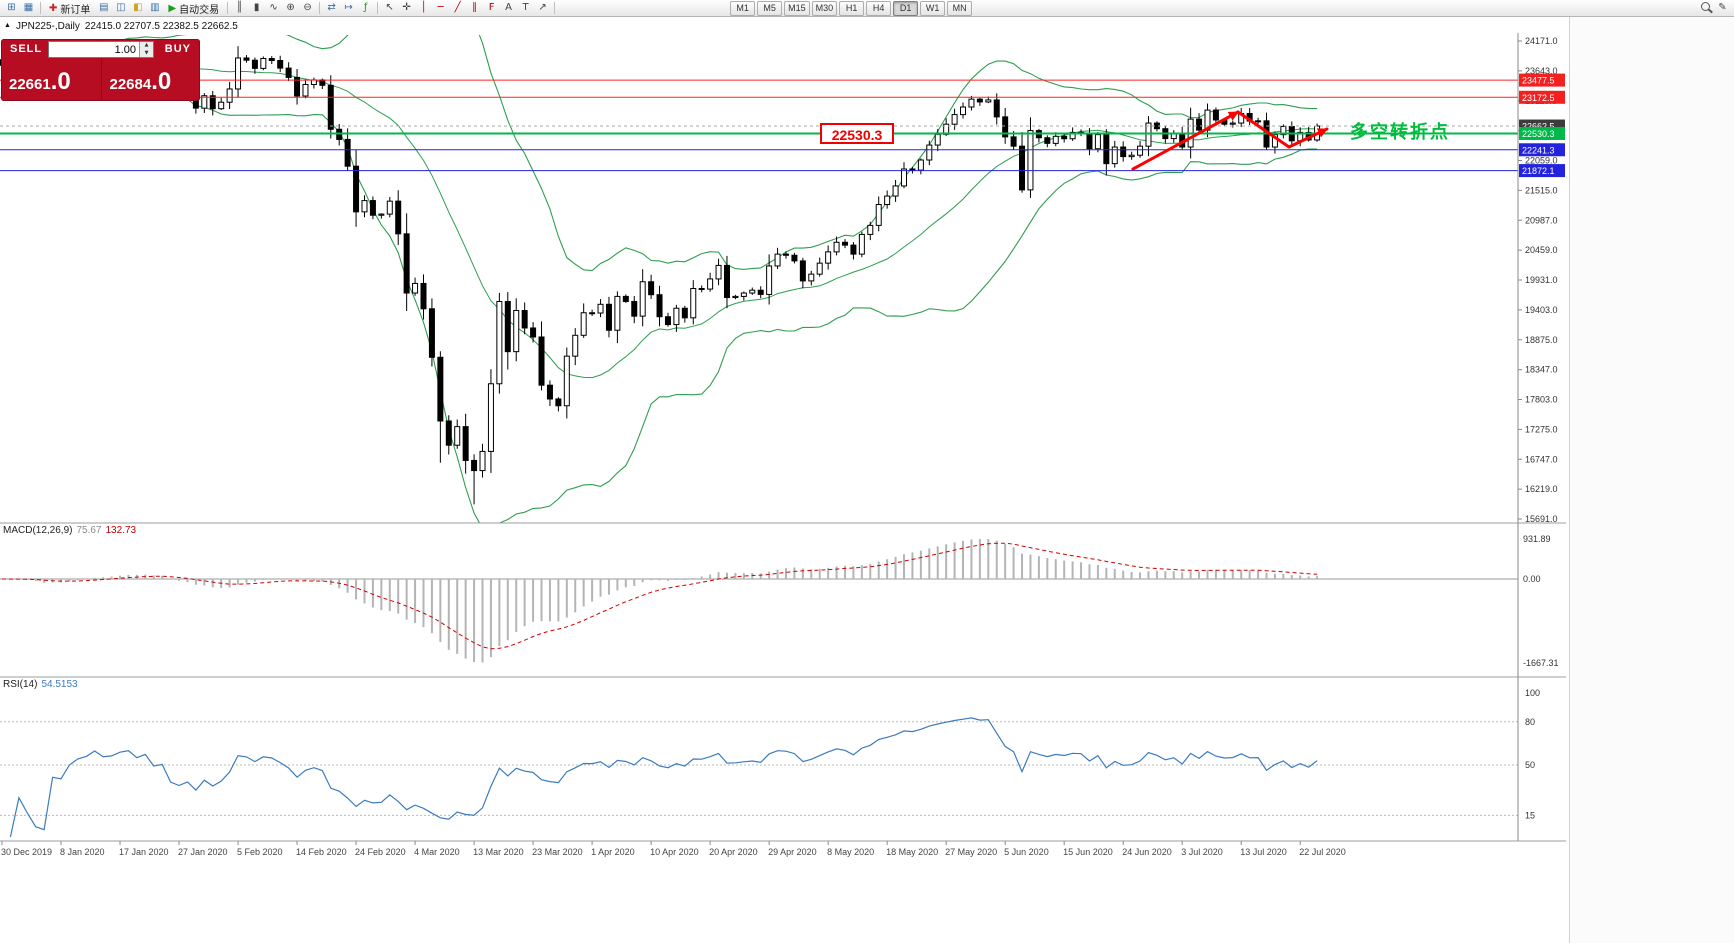 Image resolution: width=1734 pixels, height=943 pixels. What do you see at coordinates (1147, 852) in the screenshot?
I see `svg-text: 24 Jun 2020` at bounding box center [1147, 852].